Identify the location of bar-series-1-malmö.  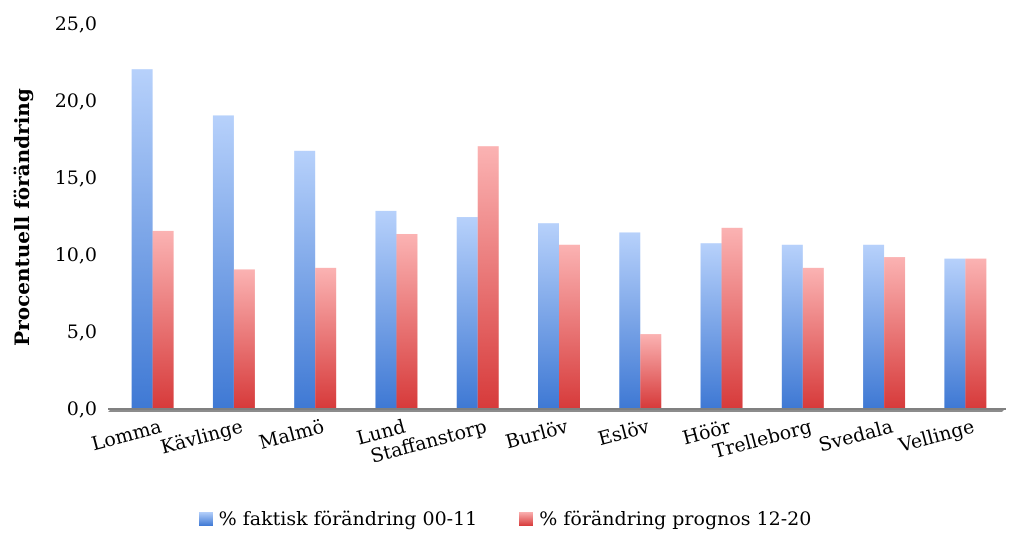
(305, 279).